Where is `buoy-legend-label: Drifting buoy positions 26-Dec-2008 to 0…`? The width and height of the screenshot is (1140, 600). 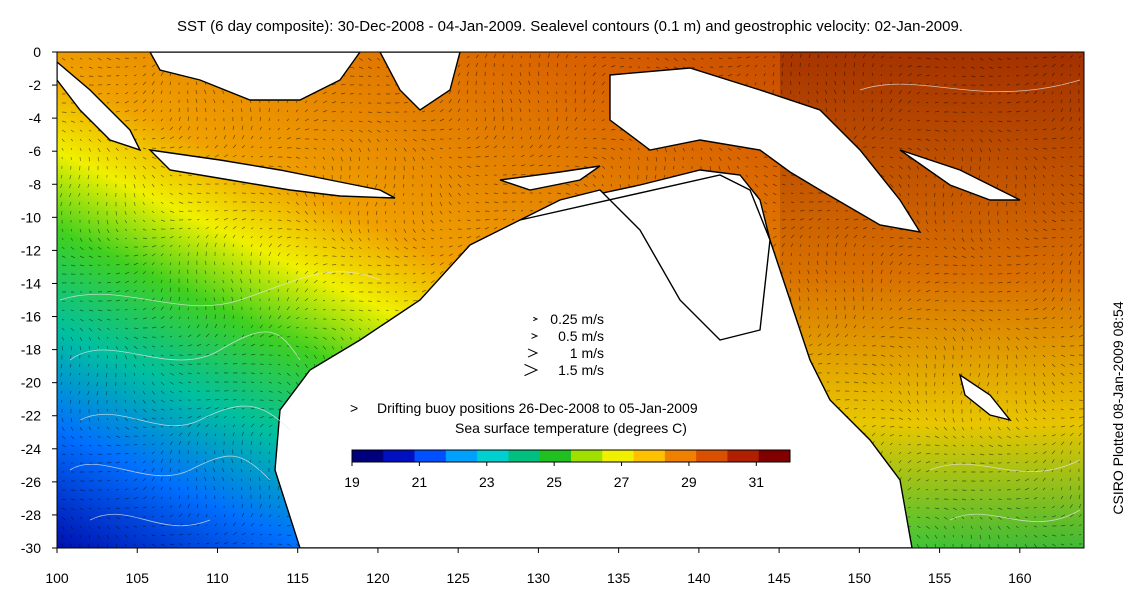 buoy-legend-label: Drifting buoy positions 26-Dec-2008 to 0… is located at coordinates (537, 408).